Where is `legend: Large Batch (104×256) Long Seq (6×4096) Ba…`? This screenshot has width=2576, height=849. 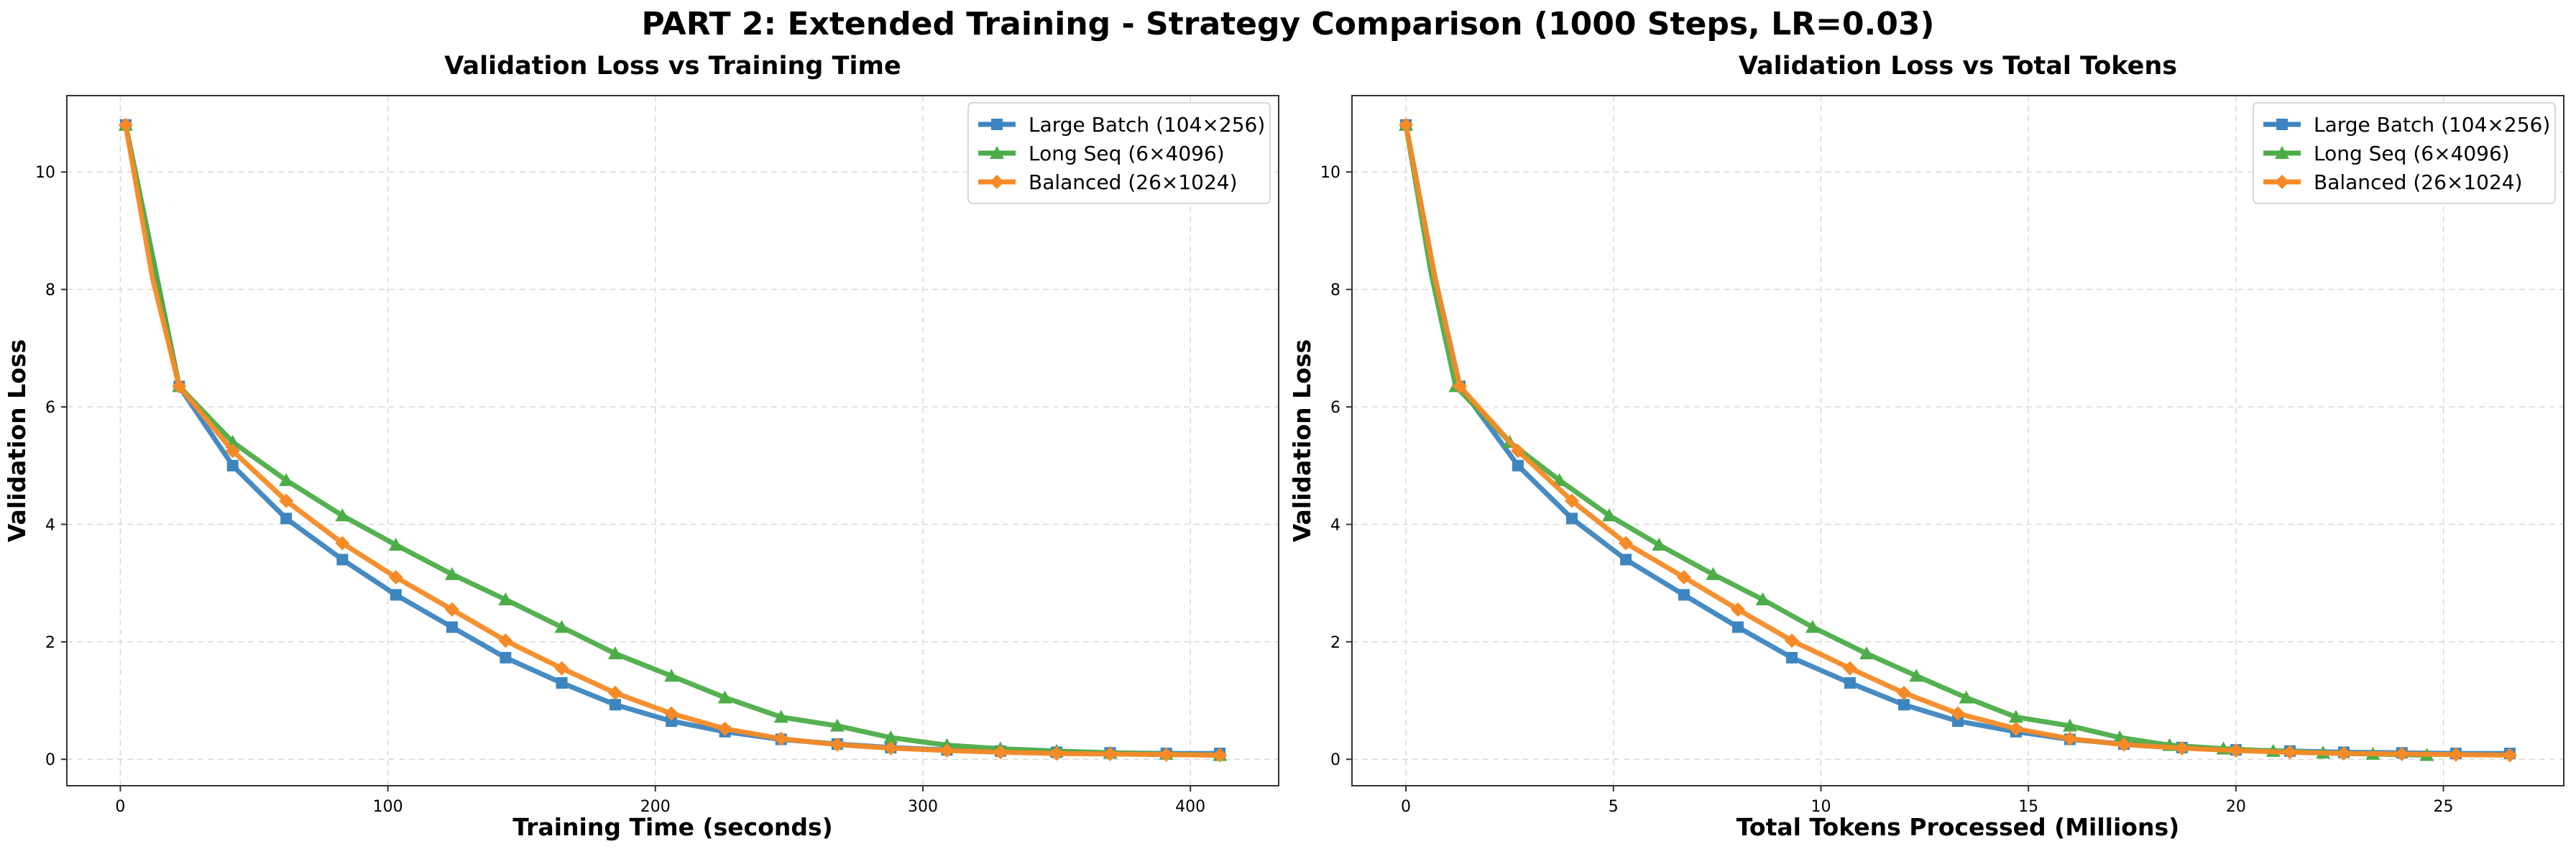 legend: Large Batch (104×256) Long Seq (6×4096) Ba… is located at coordinates (1119, 153).